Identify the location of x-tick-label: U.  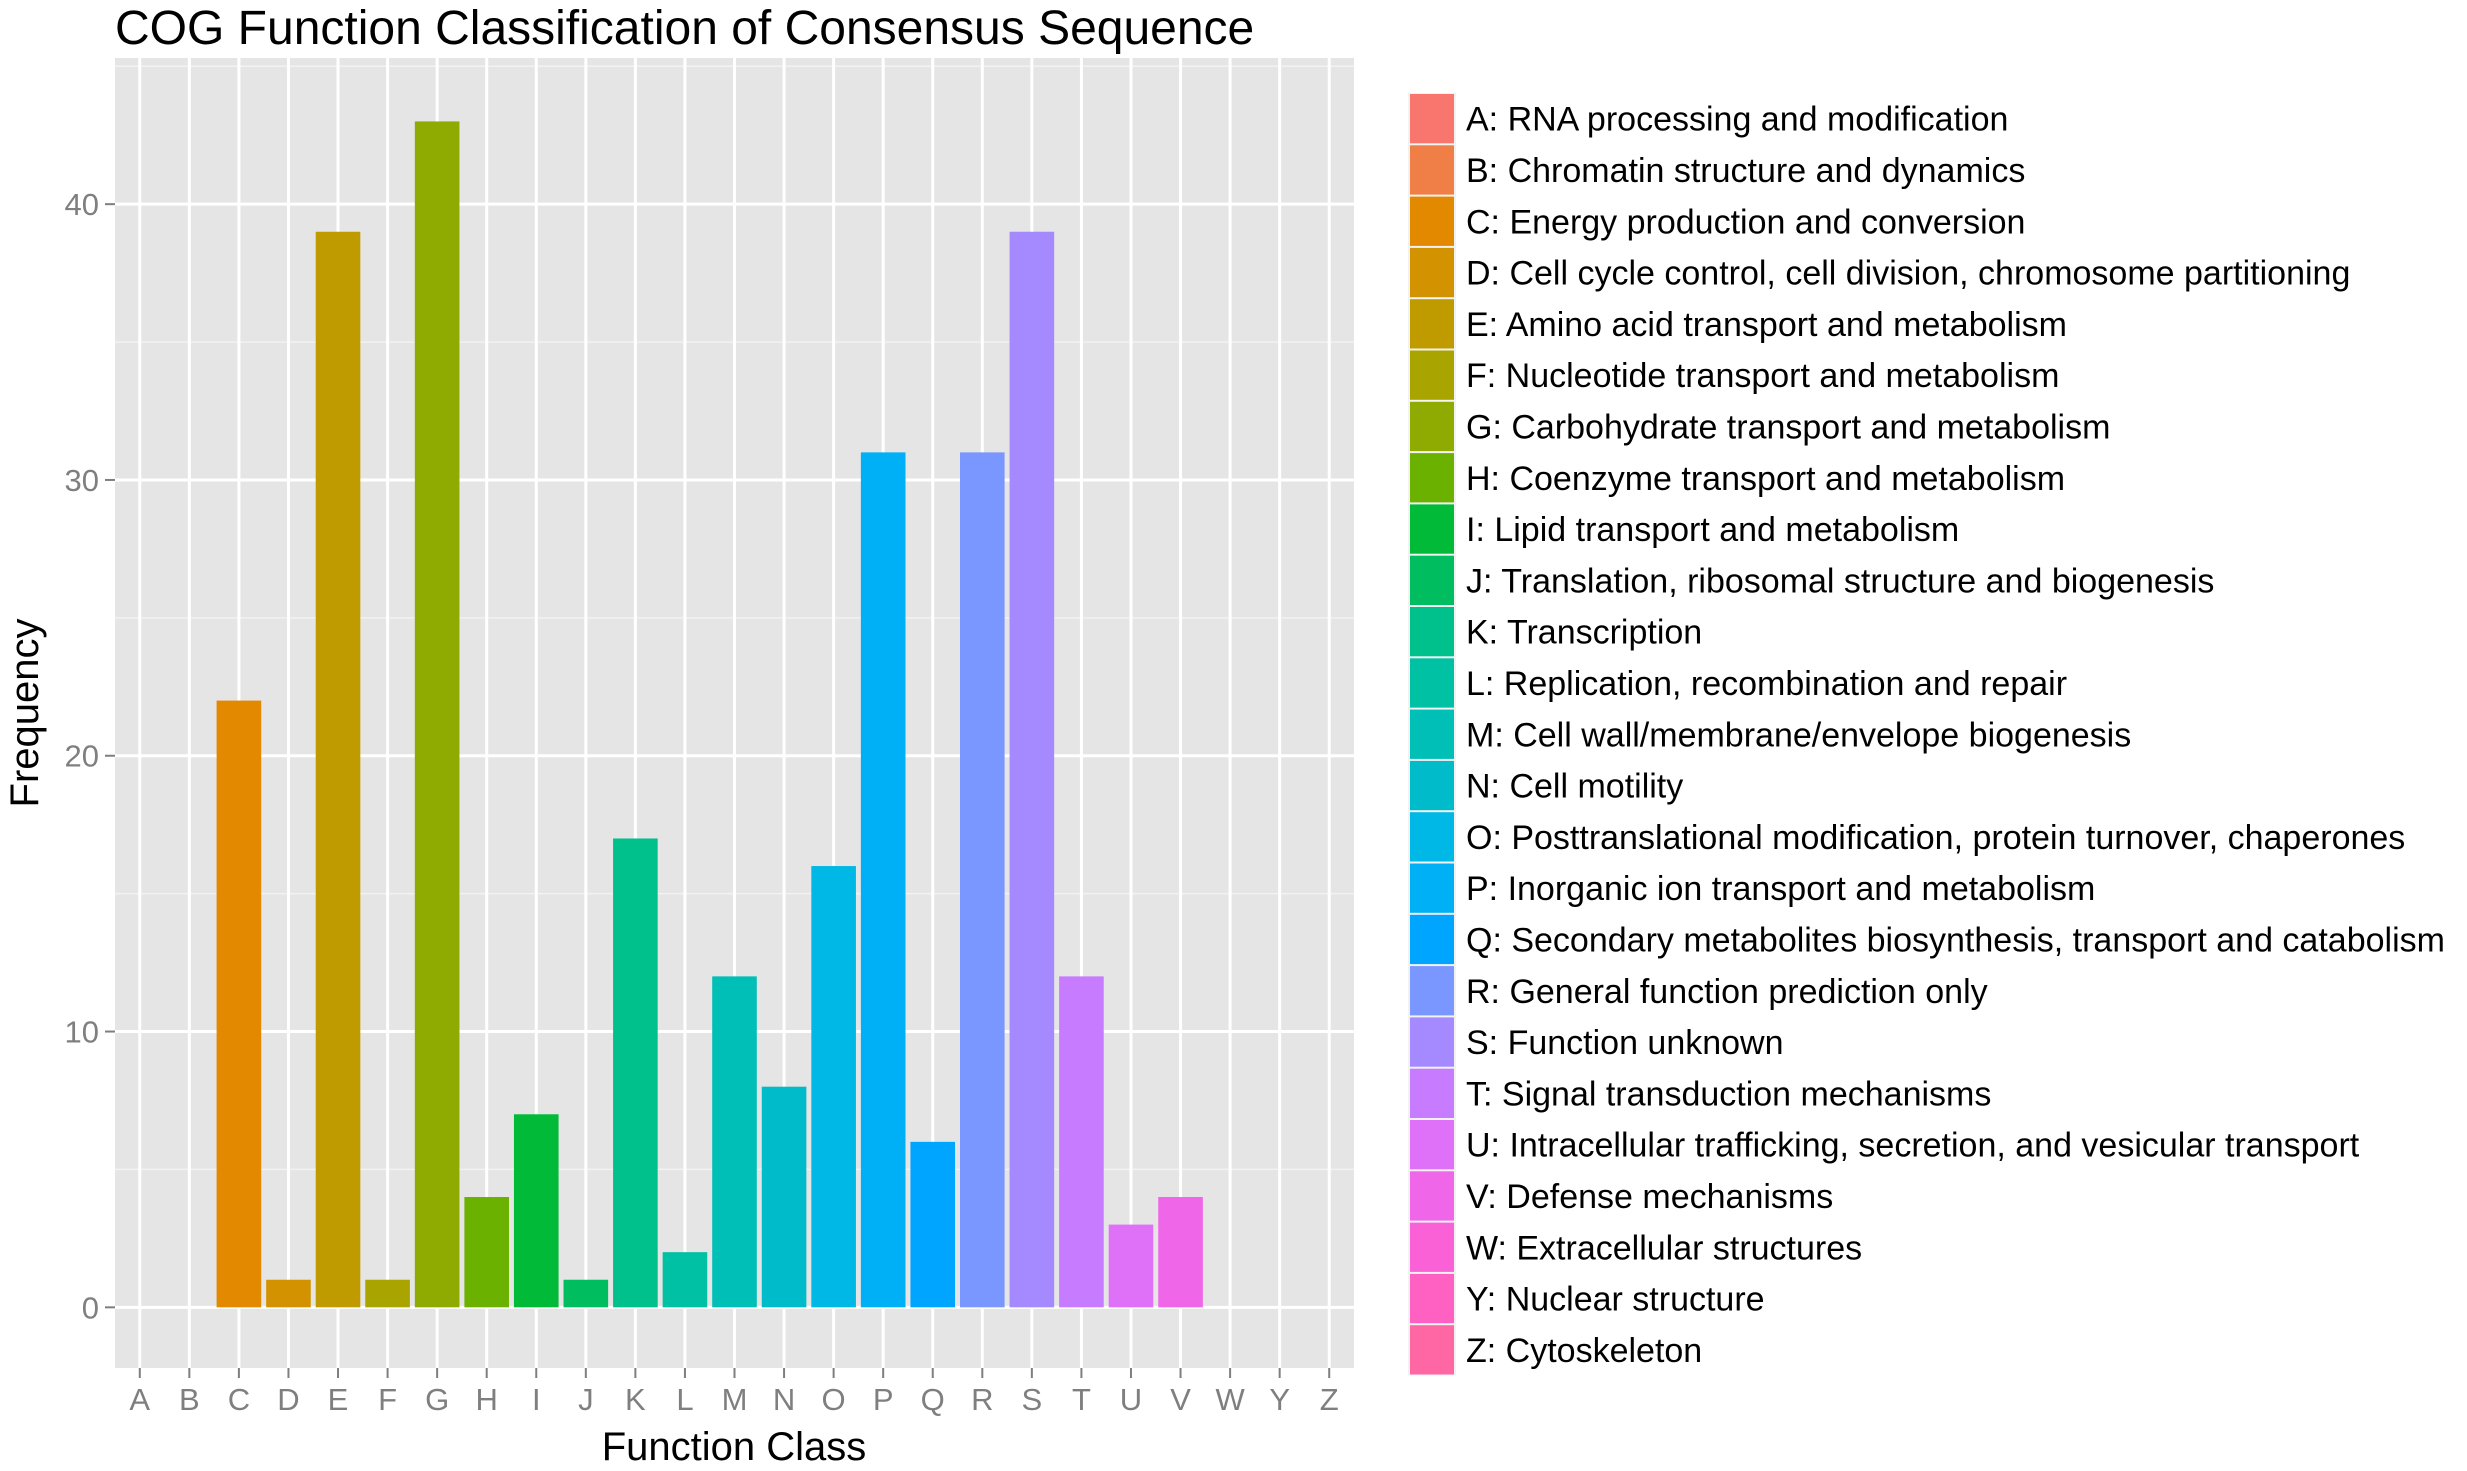
(1131, 1399).